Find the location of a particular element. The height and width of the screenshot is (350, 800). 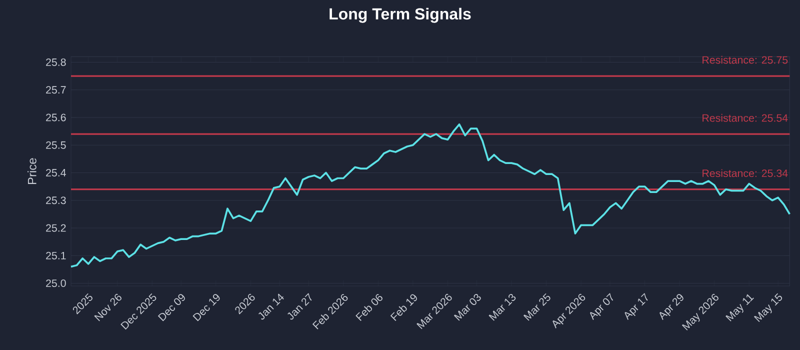

x-tick-label: May 15 is located at coordinates (768, 307).